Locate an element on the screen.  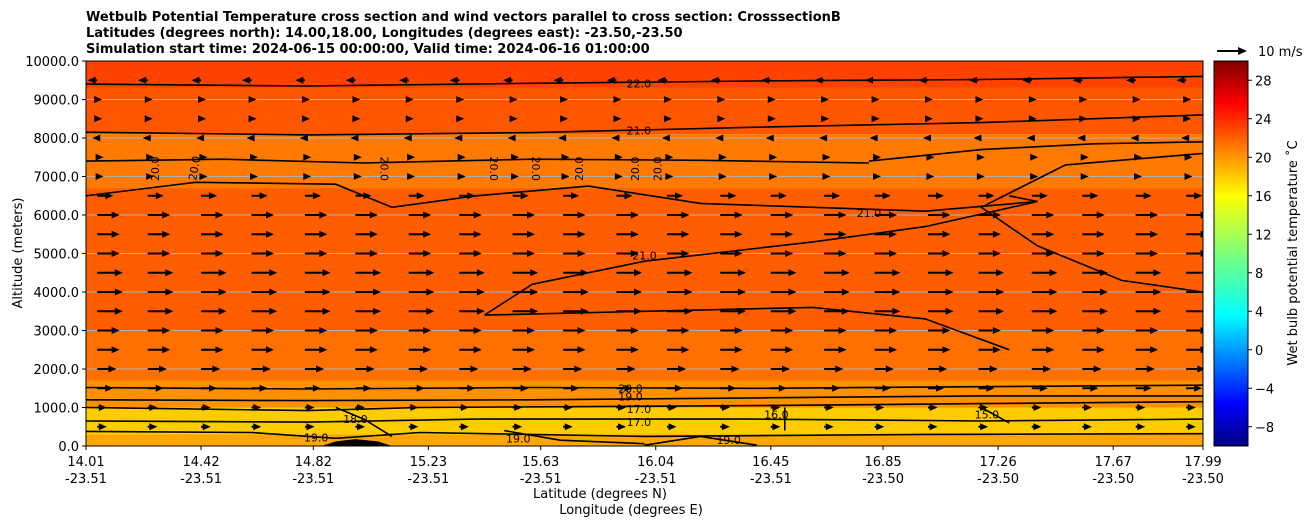
x-tick-lat-8: 17.26 is located at coordinates (998, 462).